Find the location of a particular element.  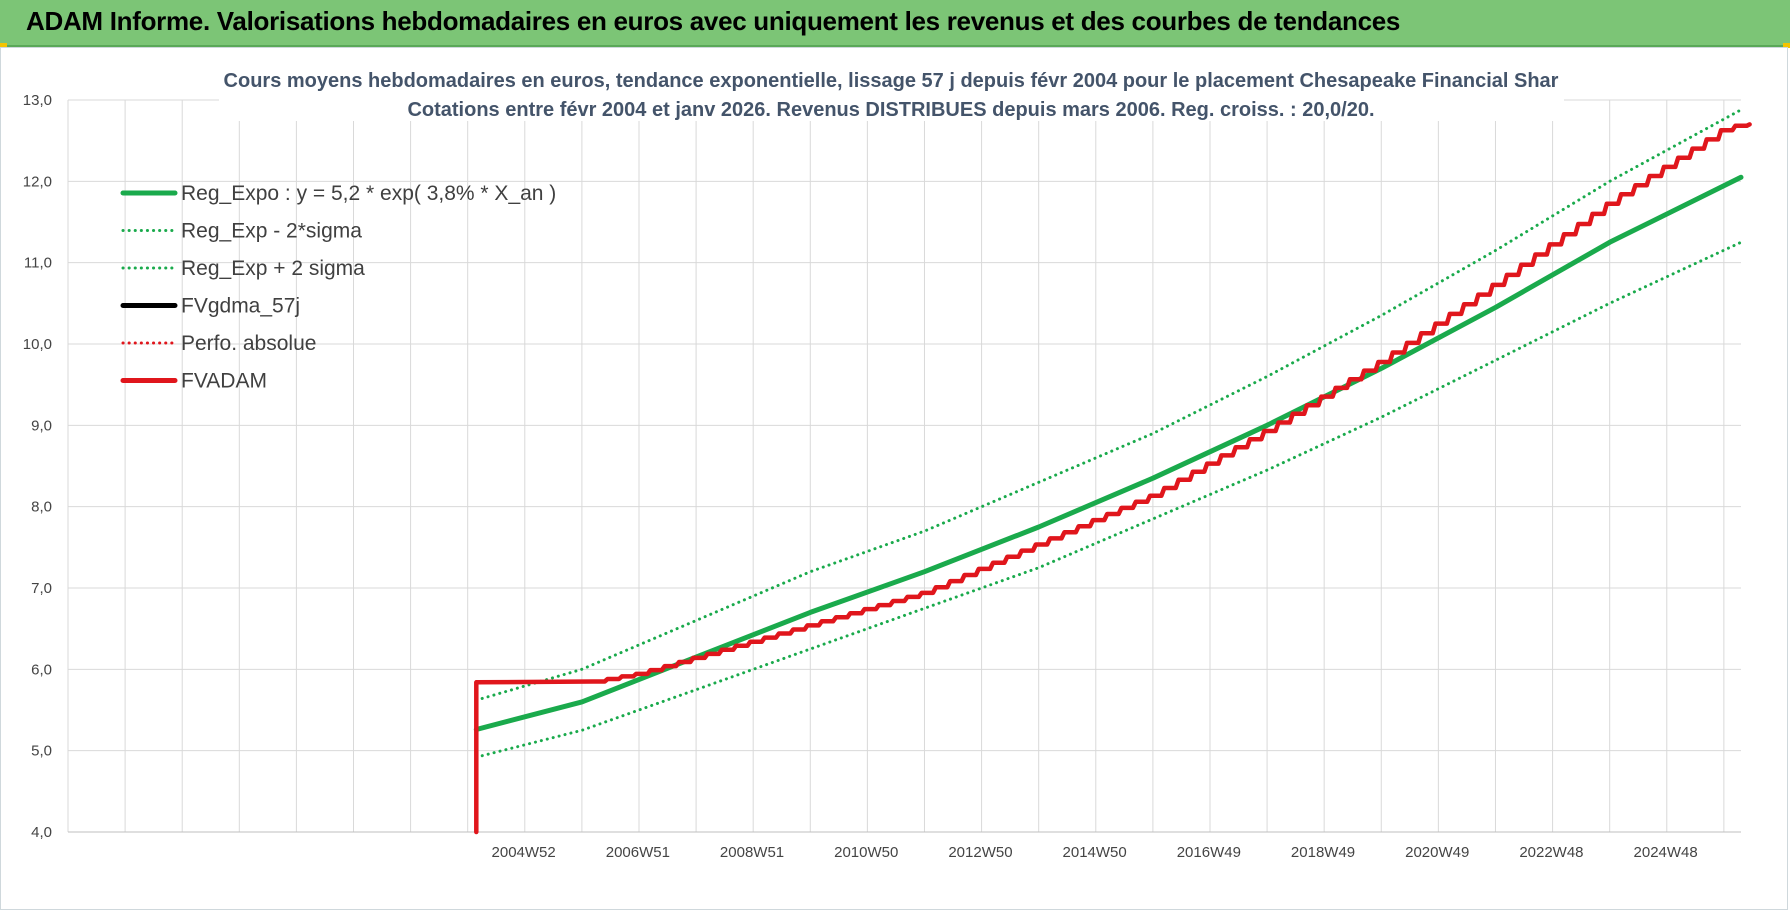

y-tick-label: 7,0 is located at coordinates (41, 588).